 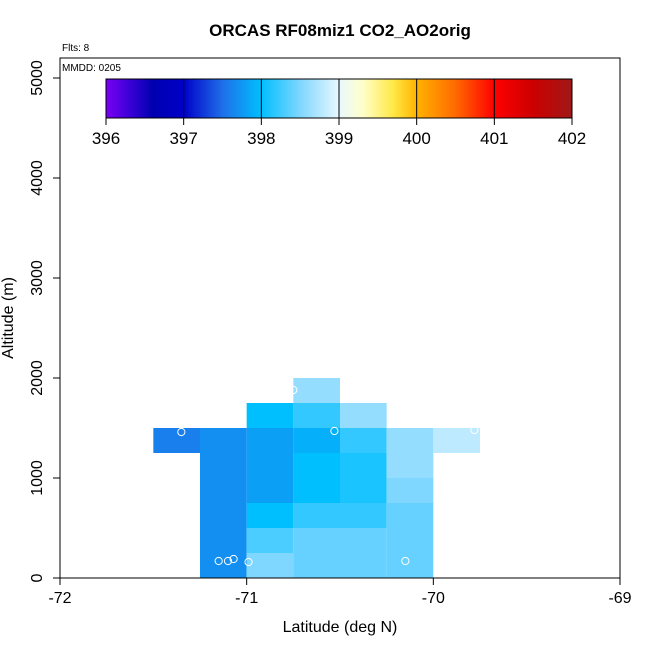 What do you see at coordinates (37, 278) in the screenshot?
I see `y-tick-label: 3000` at bounding box center [37, 278].